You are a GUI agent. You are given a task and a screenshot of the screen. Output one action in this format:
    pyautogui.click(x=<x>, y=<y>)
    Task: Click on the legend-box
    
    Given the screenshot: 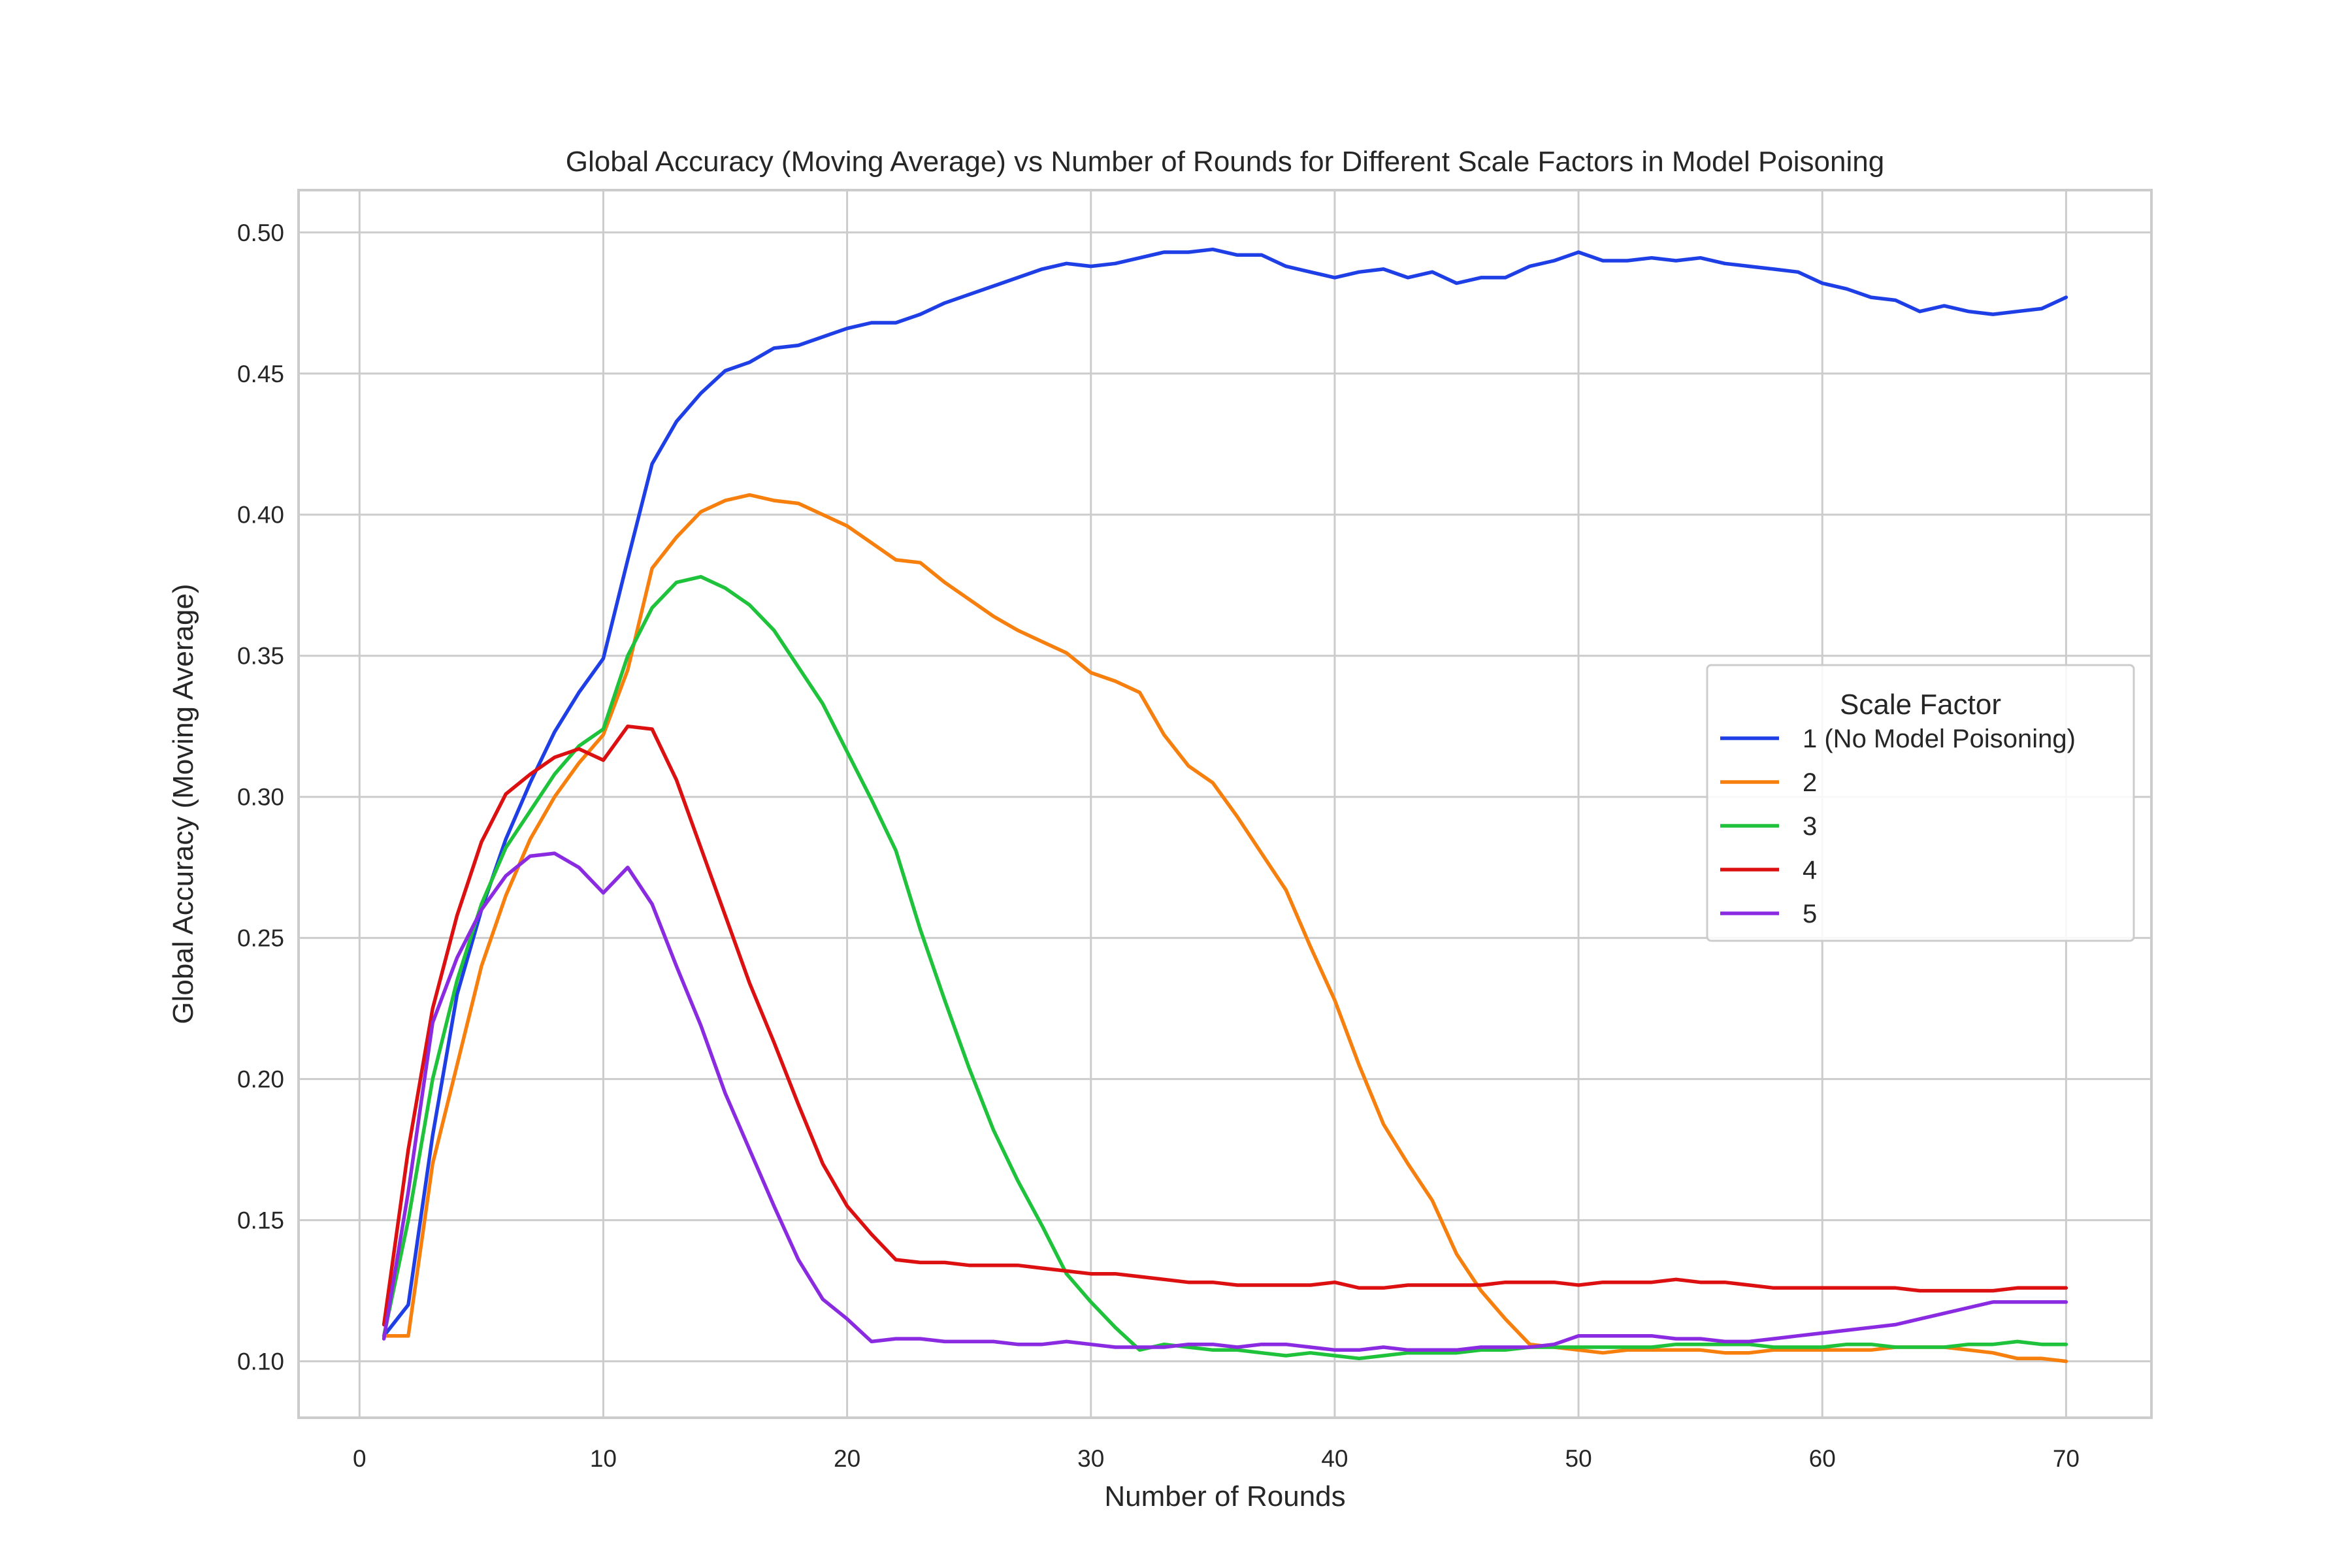 What is the action you would take?
    pyautogui.click(x=1920, y=803)
    